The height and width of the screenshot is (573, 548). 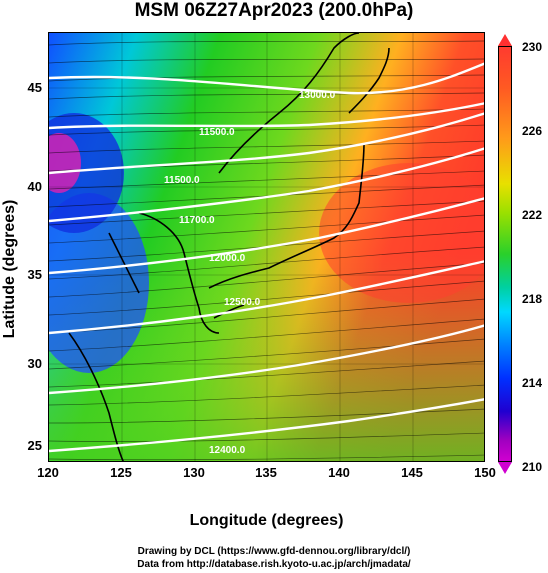 What do you see at coordinates (227, 450) in the screenshot?
I see `contour-label: 12400.0` at bounding box center [227, 450].